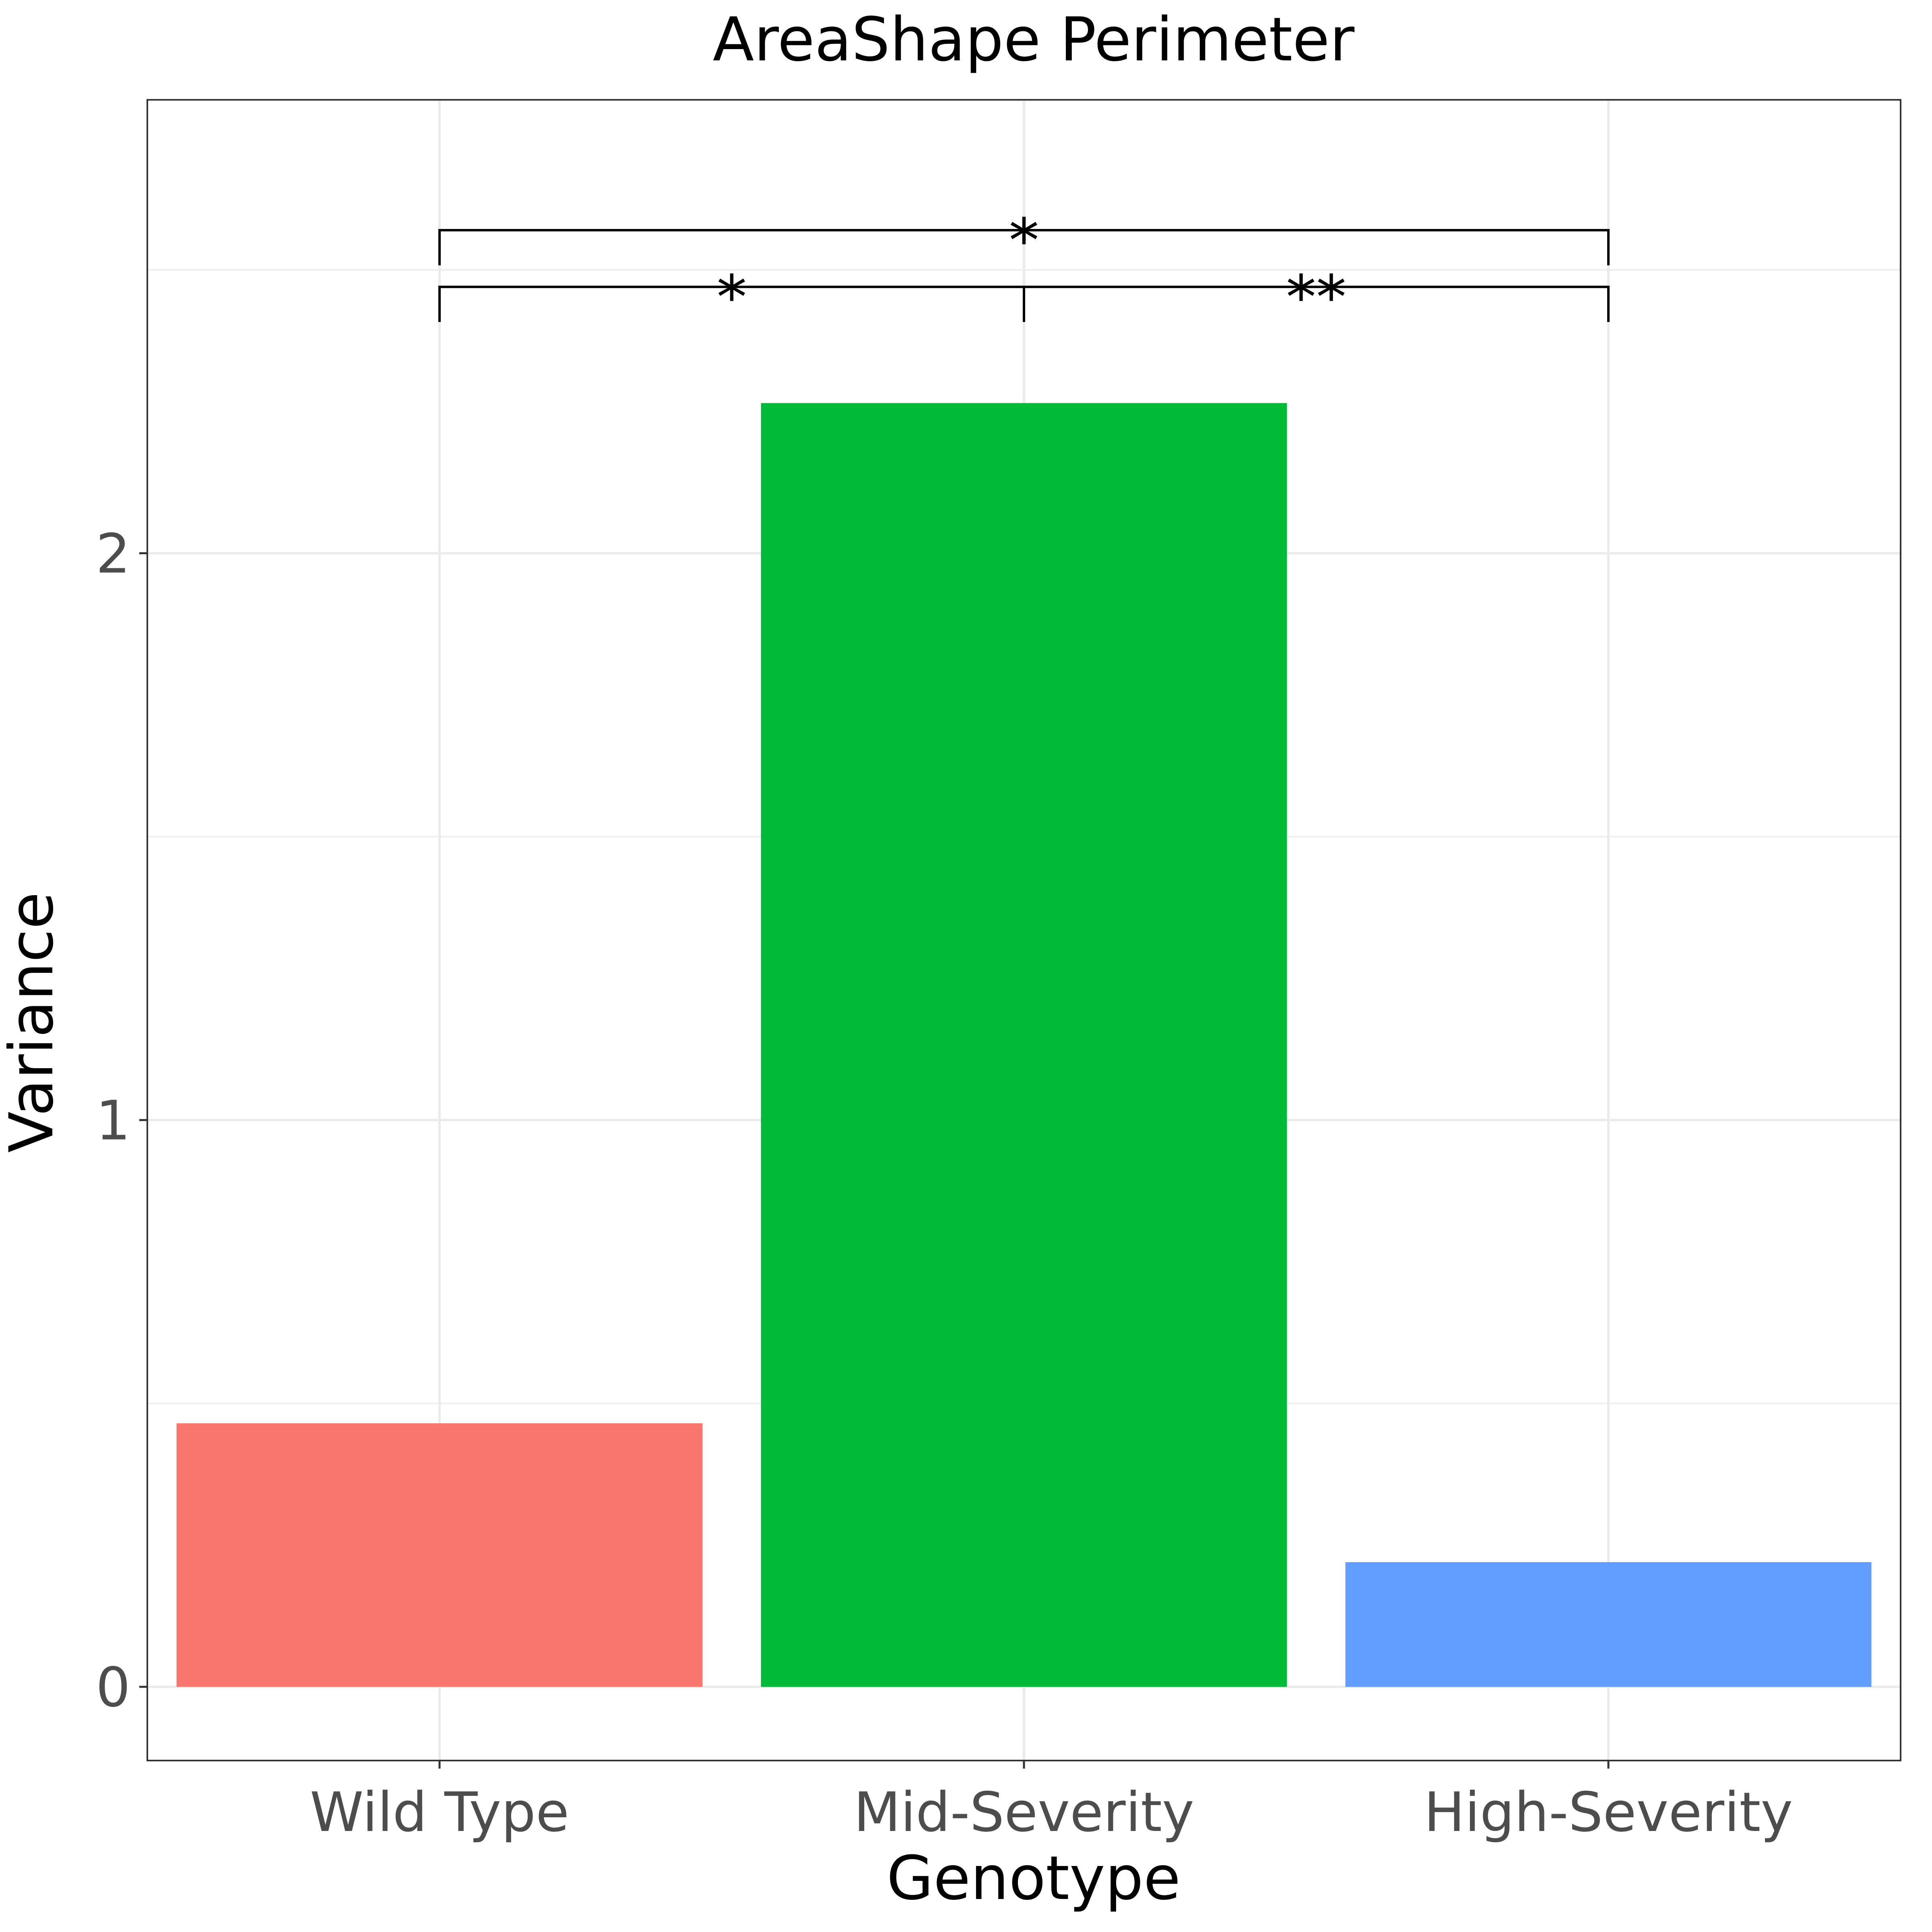  What do you see at coordinates (439, 1812) in the screenshot?
I see `x-tick-label: Wild Type` at bounding box center [439, 1812].